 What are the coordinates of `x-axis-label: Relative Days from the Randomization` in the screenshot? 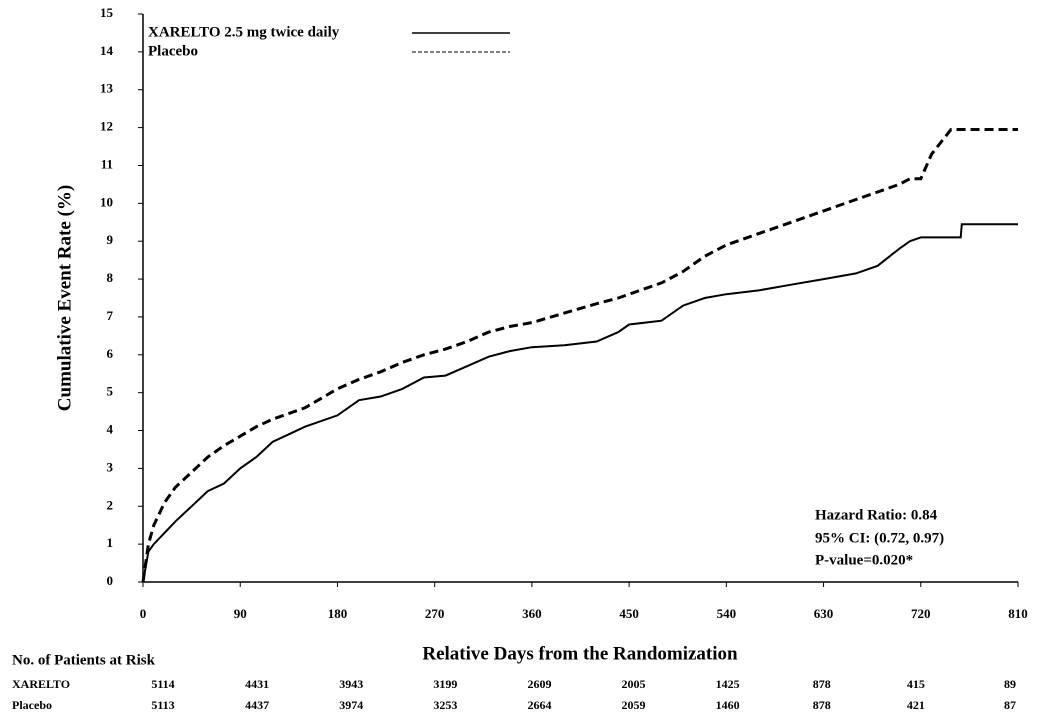 It's located at (580, 653).